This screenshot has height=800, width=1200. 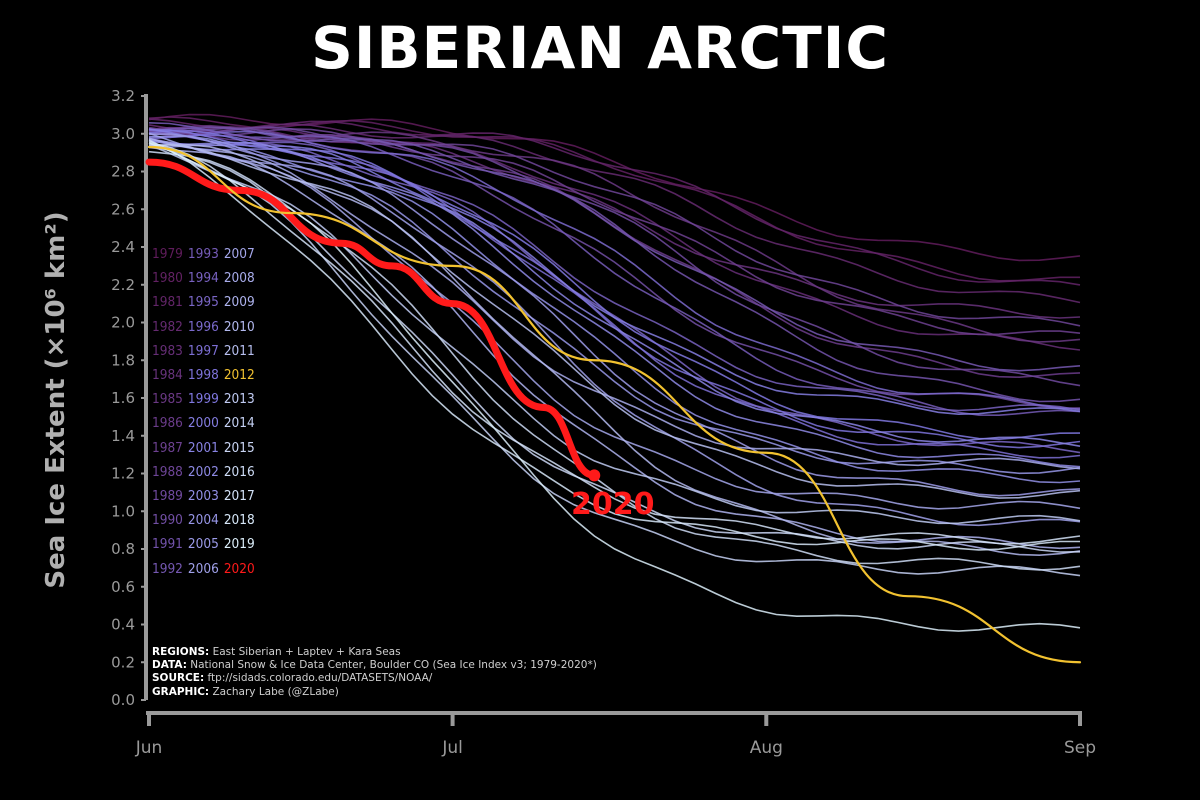 What do you see at coordinates (1080, 748) in the screenshot?
I see `x-tick-label: Sep` at bounding box center [1080, 748].